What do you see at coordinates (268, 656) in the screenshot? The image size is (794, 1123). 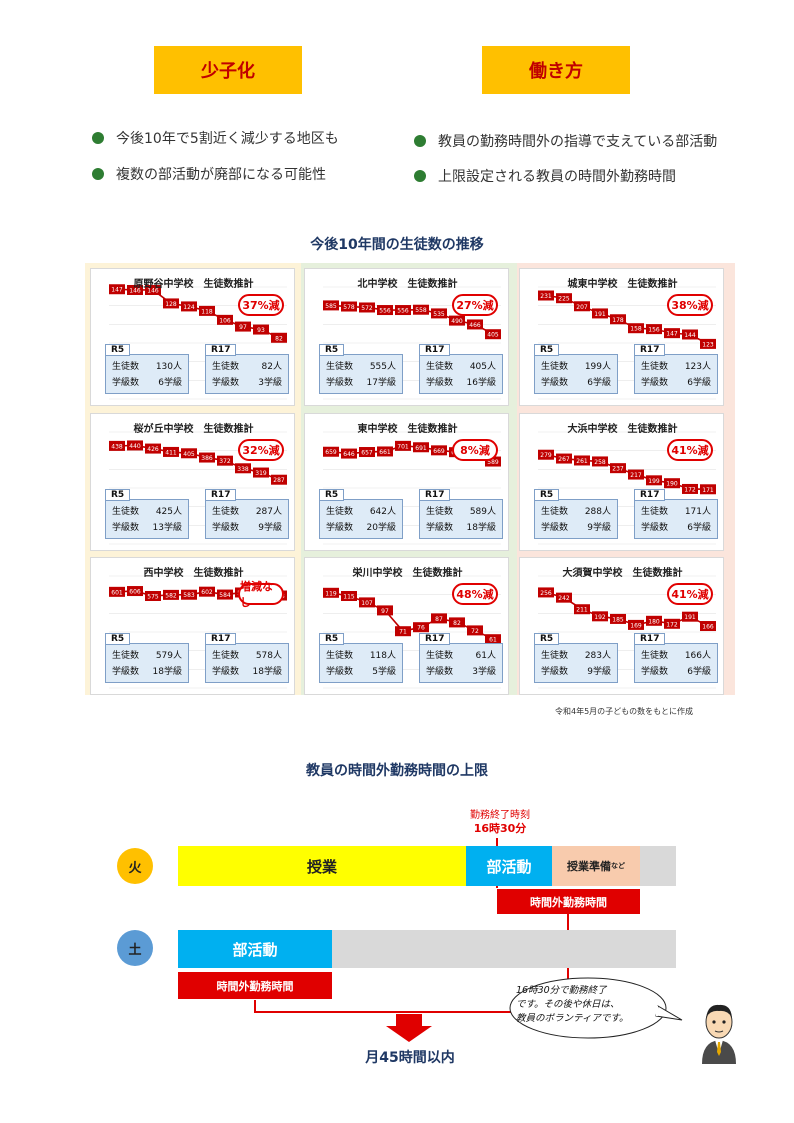 I see `r17-students: 578人` at bounding box center [268, 656].